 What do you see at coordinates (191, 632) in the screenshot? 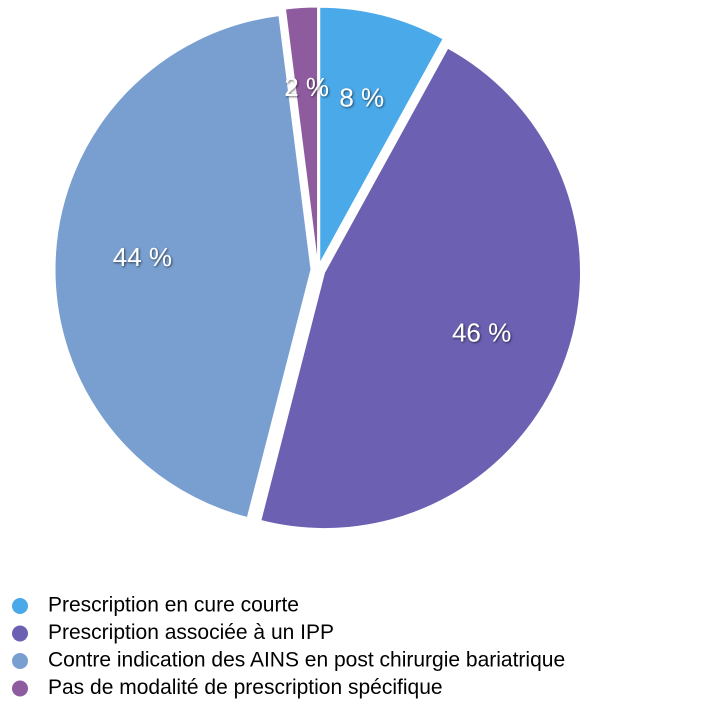
I see `legend-label: Prescription associée à un IPP` at bounding box center [191, 632].